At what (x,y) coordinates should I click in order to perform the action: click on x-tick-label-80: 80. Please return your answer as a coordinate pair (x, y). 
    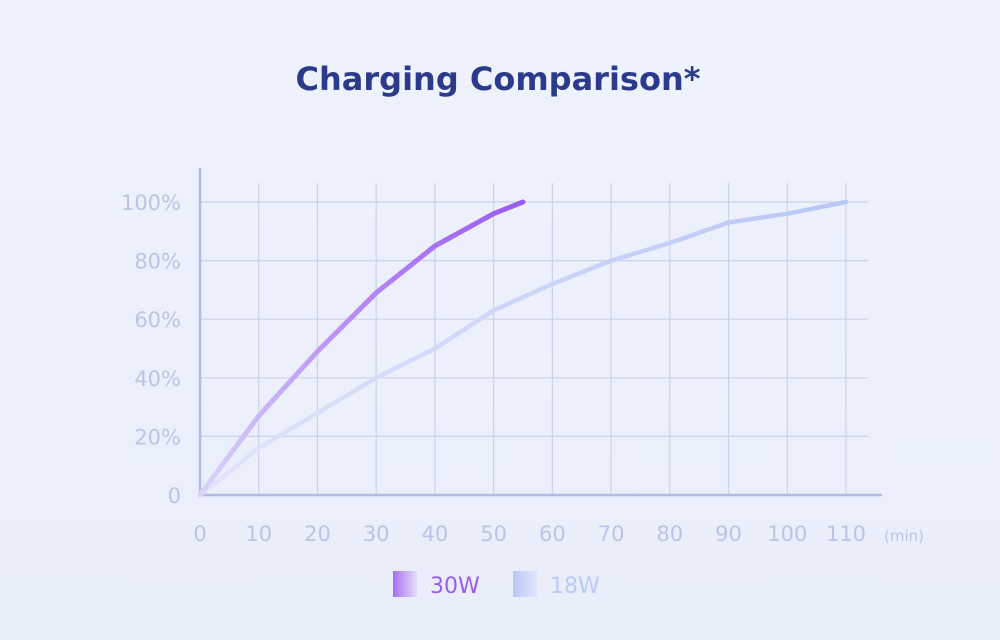
    Looking at the image, I should click on (669, 534).